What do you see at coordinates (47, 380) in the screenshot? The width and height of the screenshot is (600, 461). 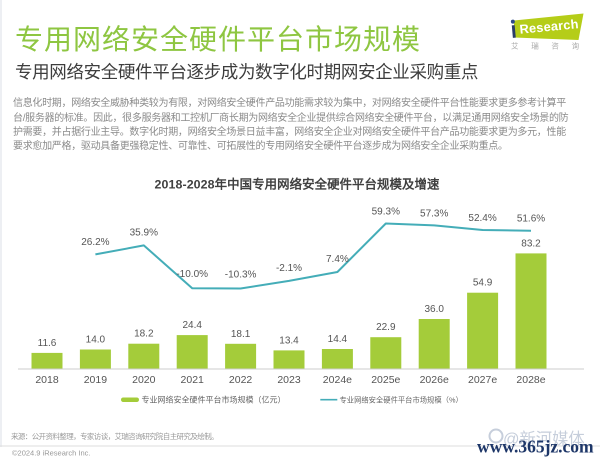 I see `svg-text: 2018` at bounding box center [47, 380].